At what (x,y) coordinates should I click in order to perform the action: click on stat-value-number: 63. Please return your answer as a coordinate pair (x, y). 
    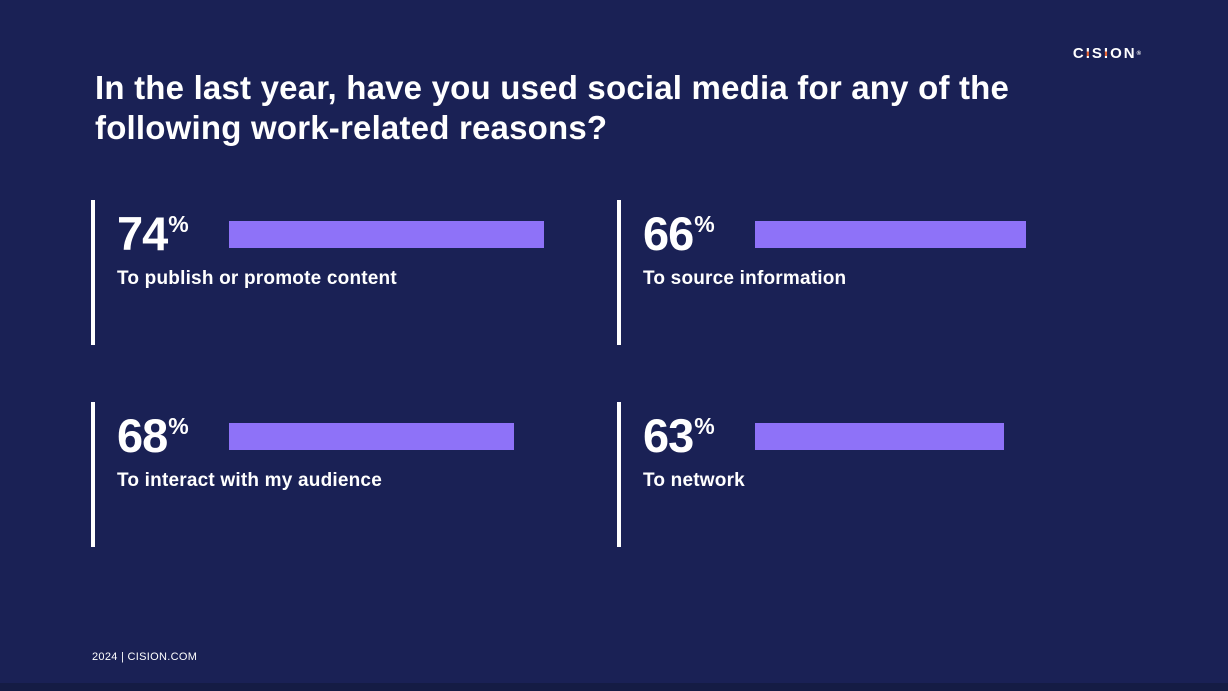
    Looking at the image, I should click on (668, 435).